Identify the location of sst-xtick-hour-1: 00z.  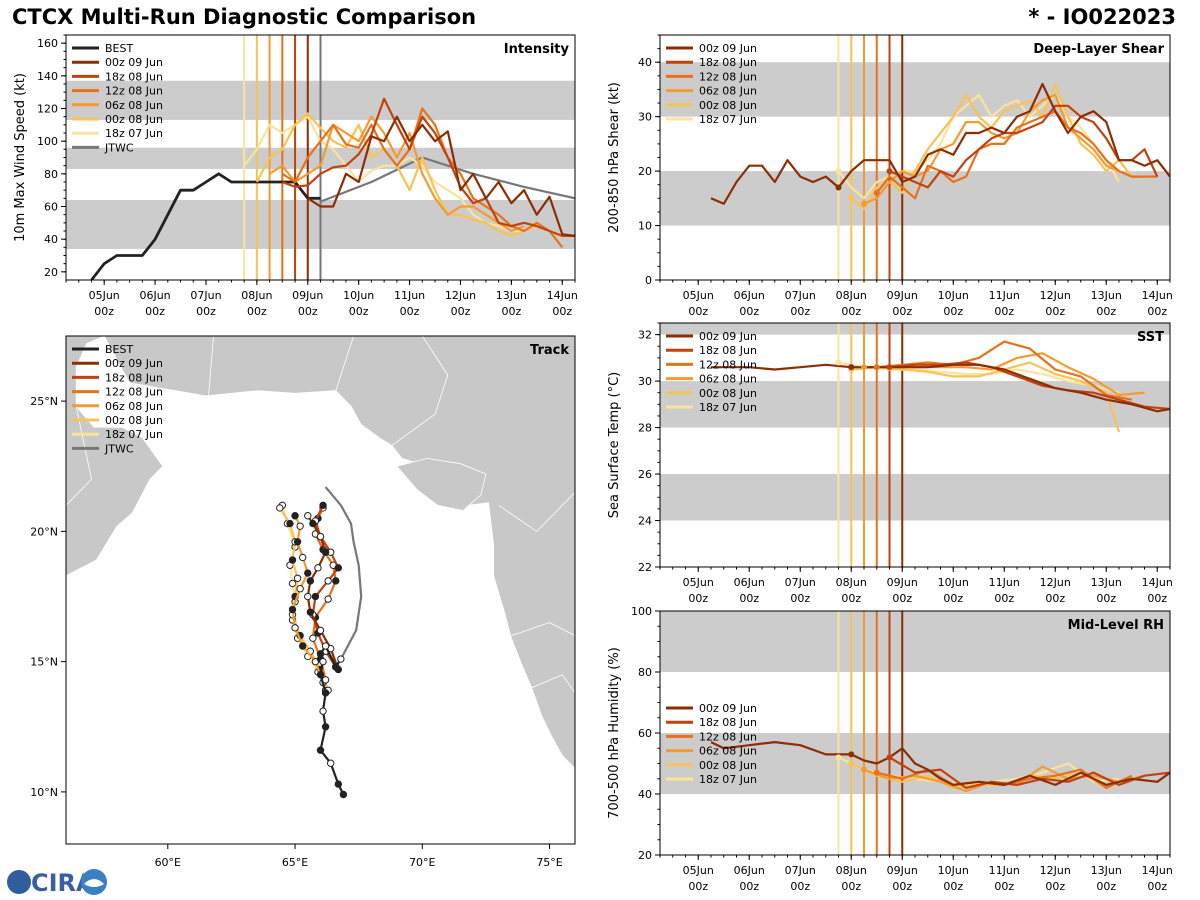
(749, 598).